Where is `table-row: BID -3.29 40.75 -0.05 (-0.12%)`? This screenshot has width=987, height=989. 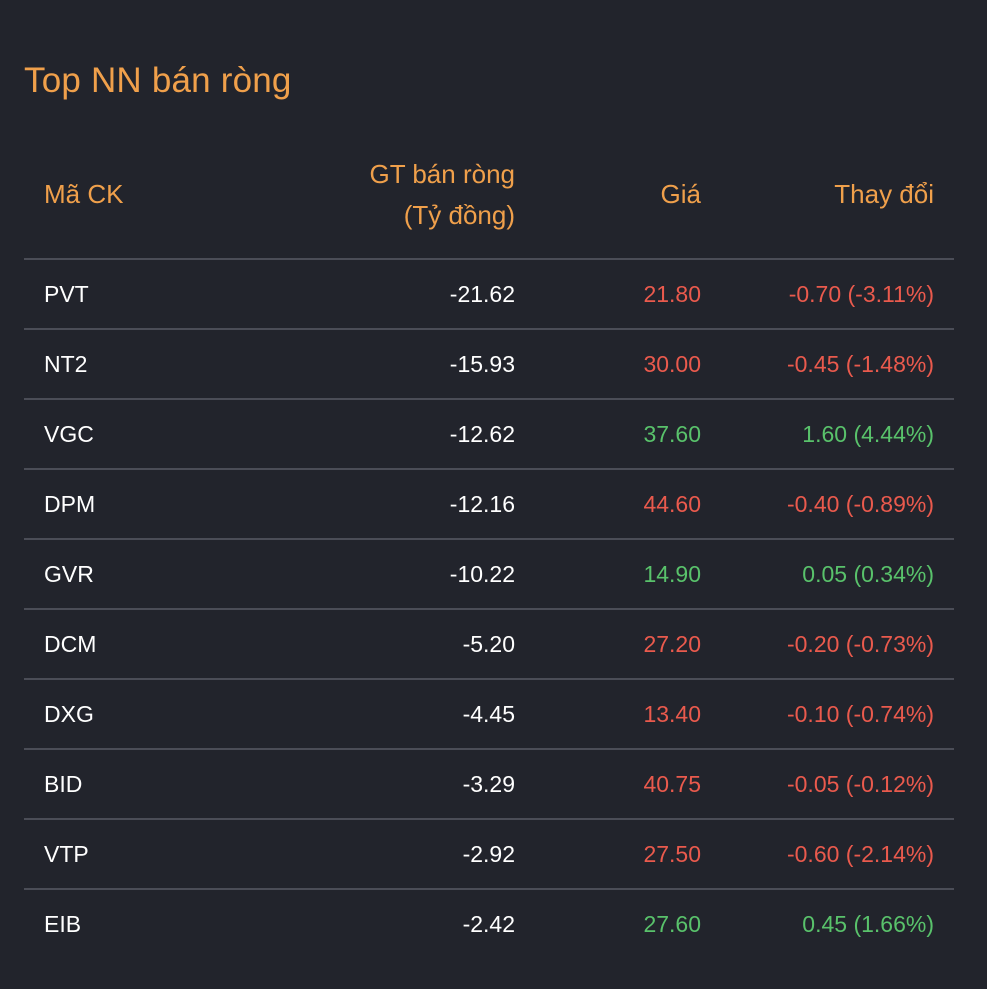 table-row: BID -3.29 40.75 -0.05 (-0.12%) is located at coordinates (489, 785).